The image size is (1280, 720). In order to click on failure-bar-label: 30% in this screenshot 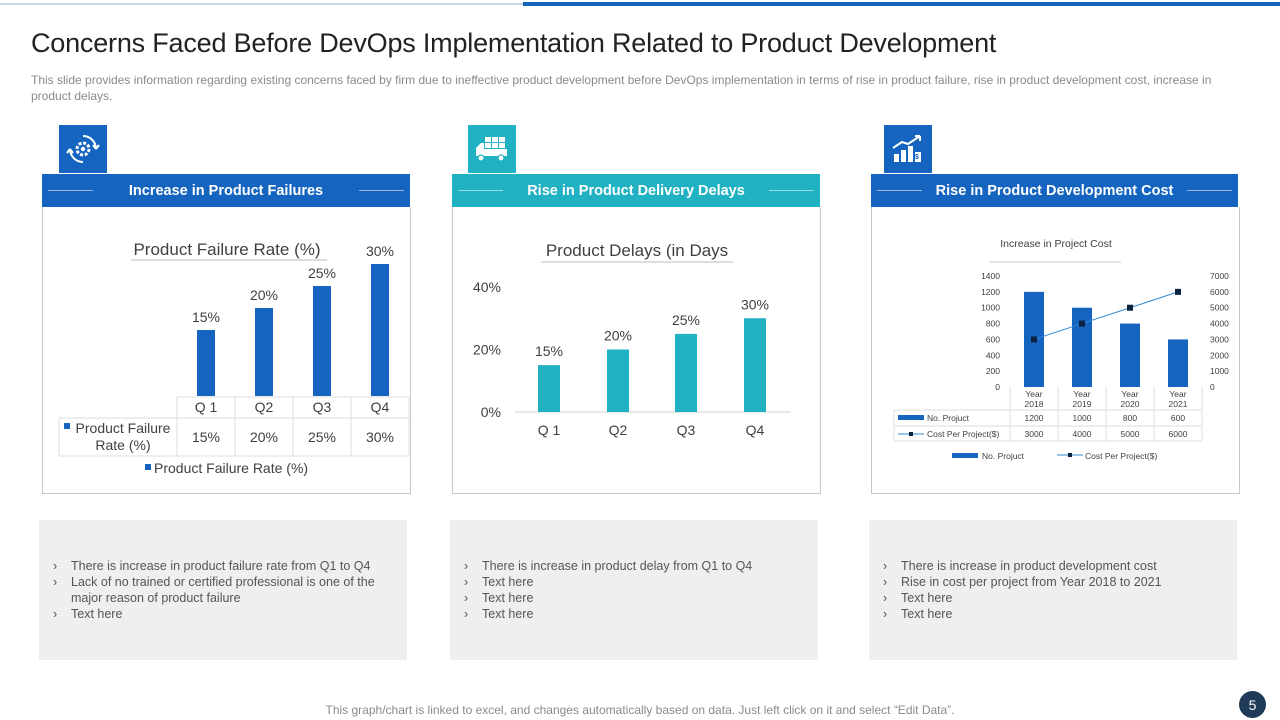, I will do `click(380, 251)`.